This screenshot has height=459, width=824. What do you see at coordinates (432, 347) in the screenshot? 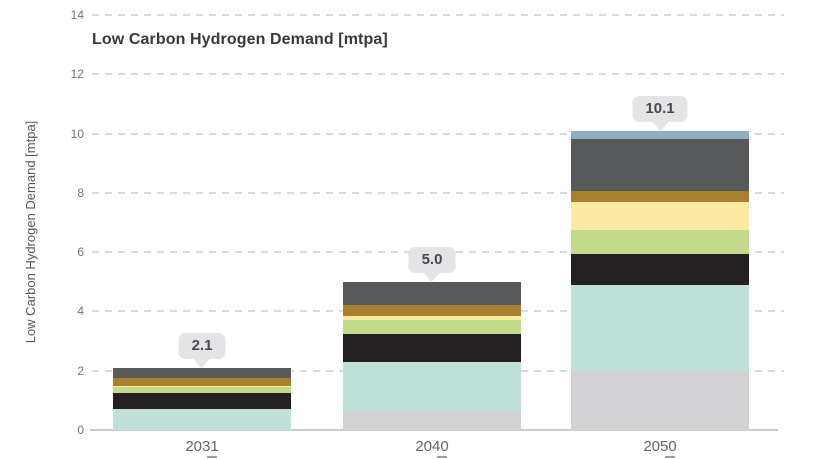
I see `bar-segment-2040-black-segment` at bounding box center [432, 347].